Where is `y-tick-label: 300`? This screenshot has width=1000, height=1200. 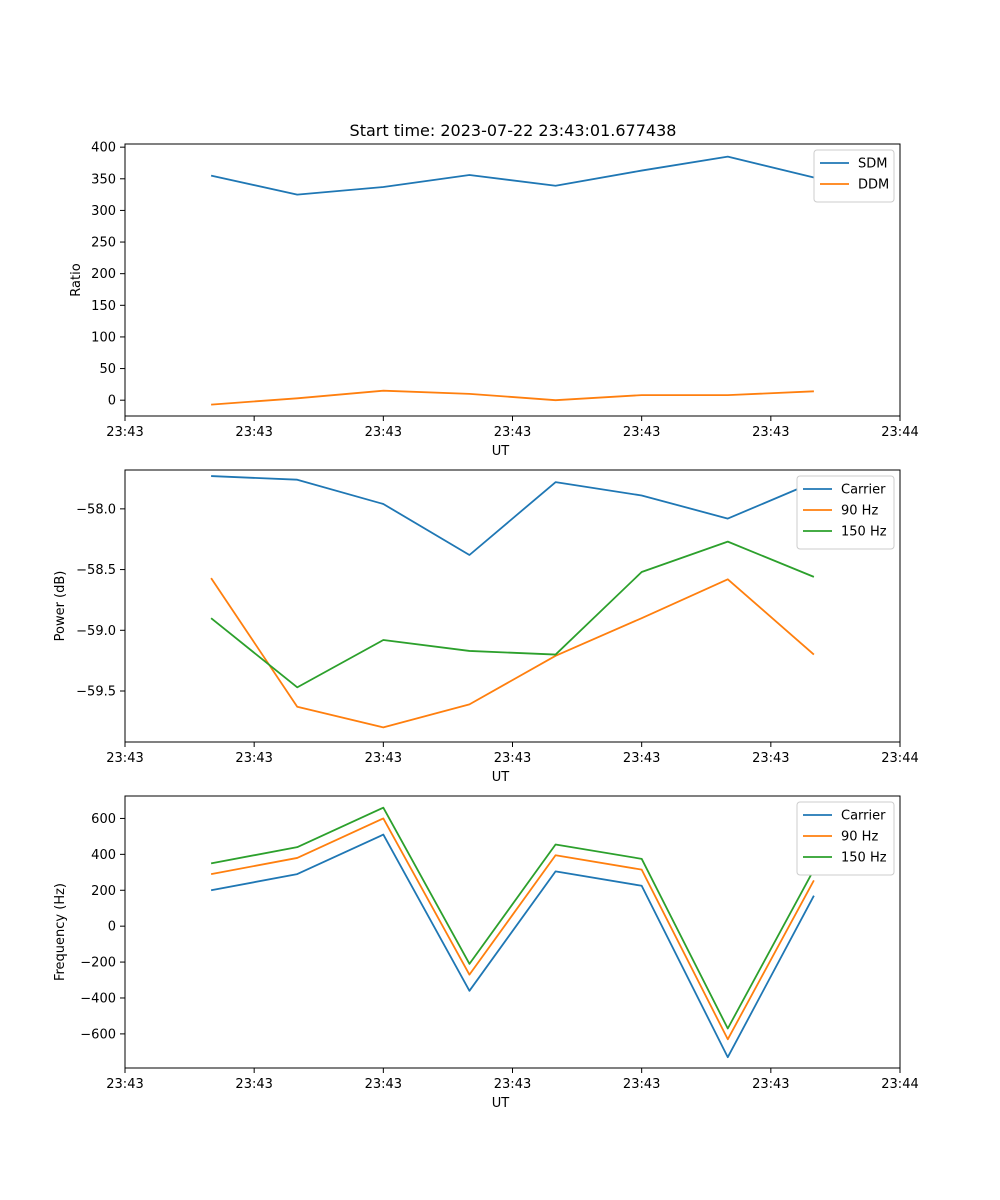 y-tick-label: 300 is located at coordinates (103, 211).